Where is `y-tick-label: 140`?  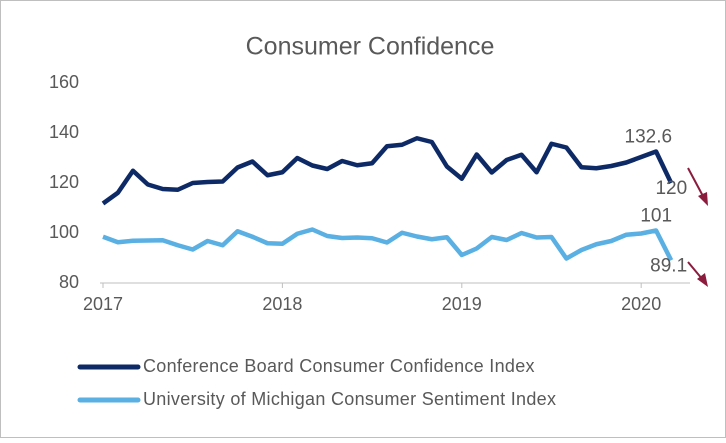 y-tick-label: 140 is located at coordinates (64, 132).